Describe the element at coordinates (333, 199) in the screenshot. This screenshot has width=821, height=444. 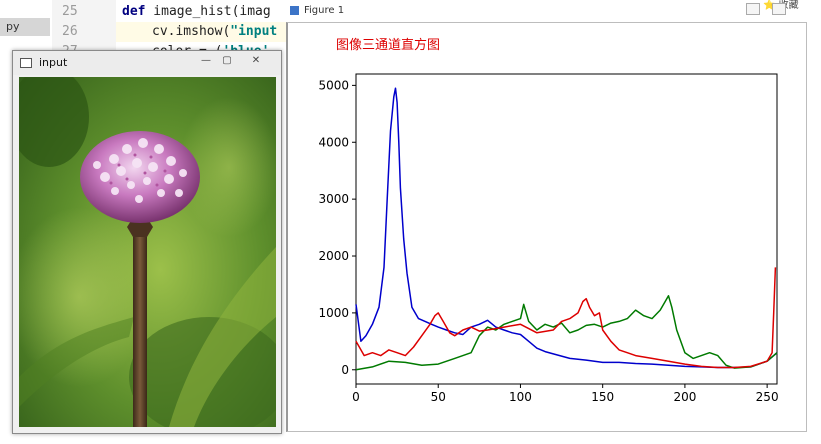
I see `y-tick-label: 3000` at that location.